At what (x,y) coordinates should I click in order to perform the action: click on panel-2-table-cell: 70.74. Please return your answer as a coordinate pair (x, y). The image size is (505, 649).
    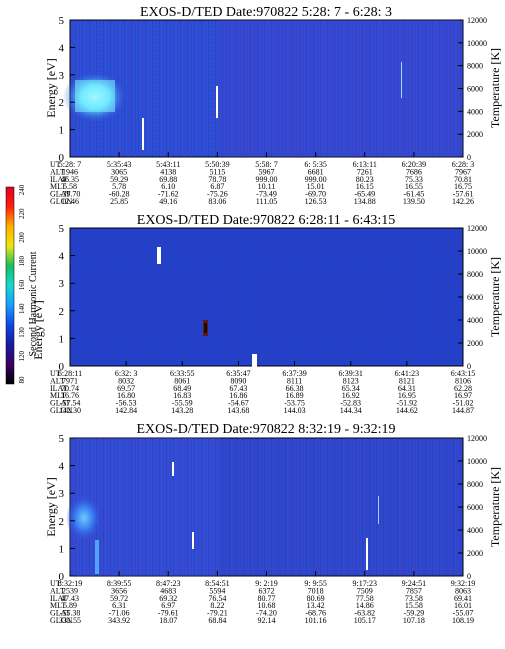
    Looking at the image, I should click on (70, 388).